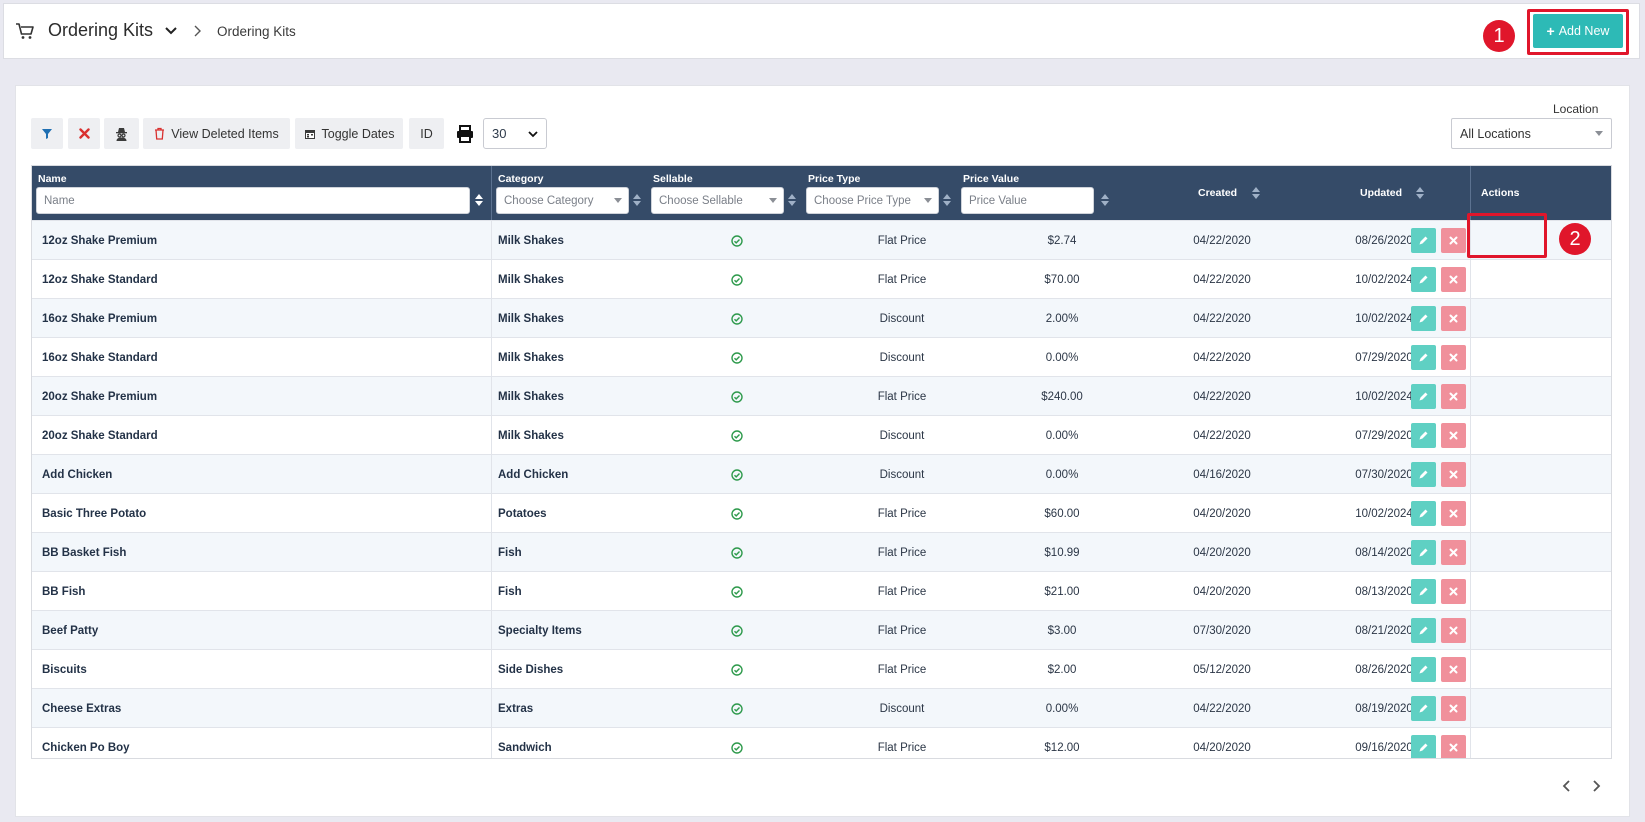 The width and height of the screenshot is (1645, 822). Describe the element at coordinates (1578, 31) in the screenshot. I see `add-new-button: + Add New` at that location.